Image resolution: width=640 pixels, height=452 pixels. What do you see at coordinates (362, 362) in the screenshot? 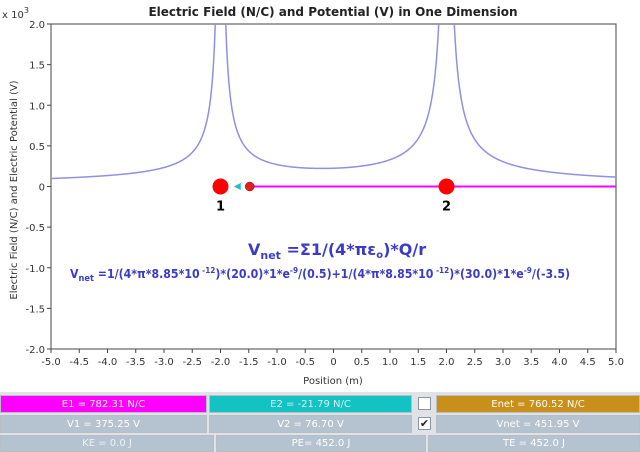
I see `x-tick-label: 0.5` at bounding box center [362, 362].